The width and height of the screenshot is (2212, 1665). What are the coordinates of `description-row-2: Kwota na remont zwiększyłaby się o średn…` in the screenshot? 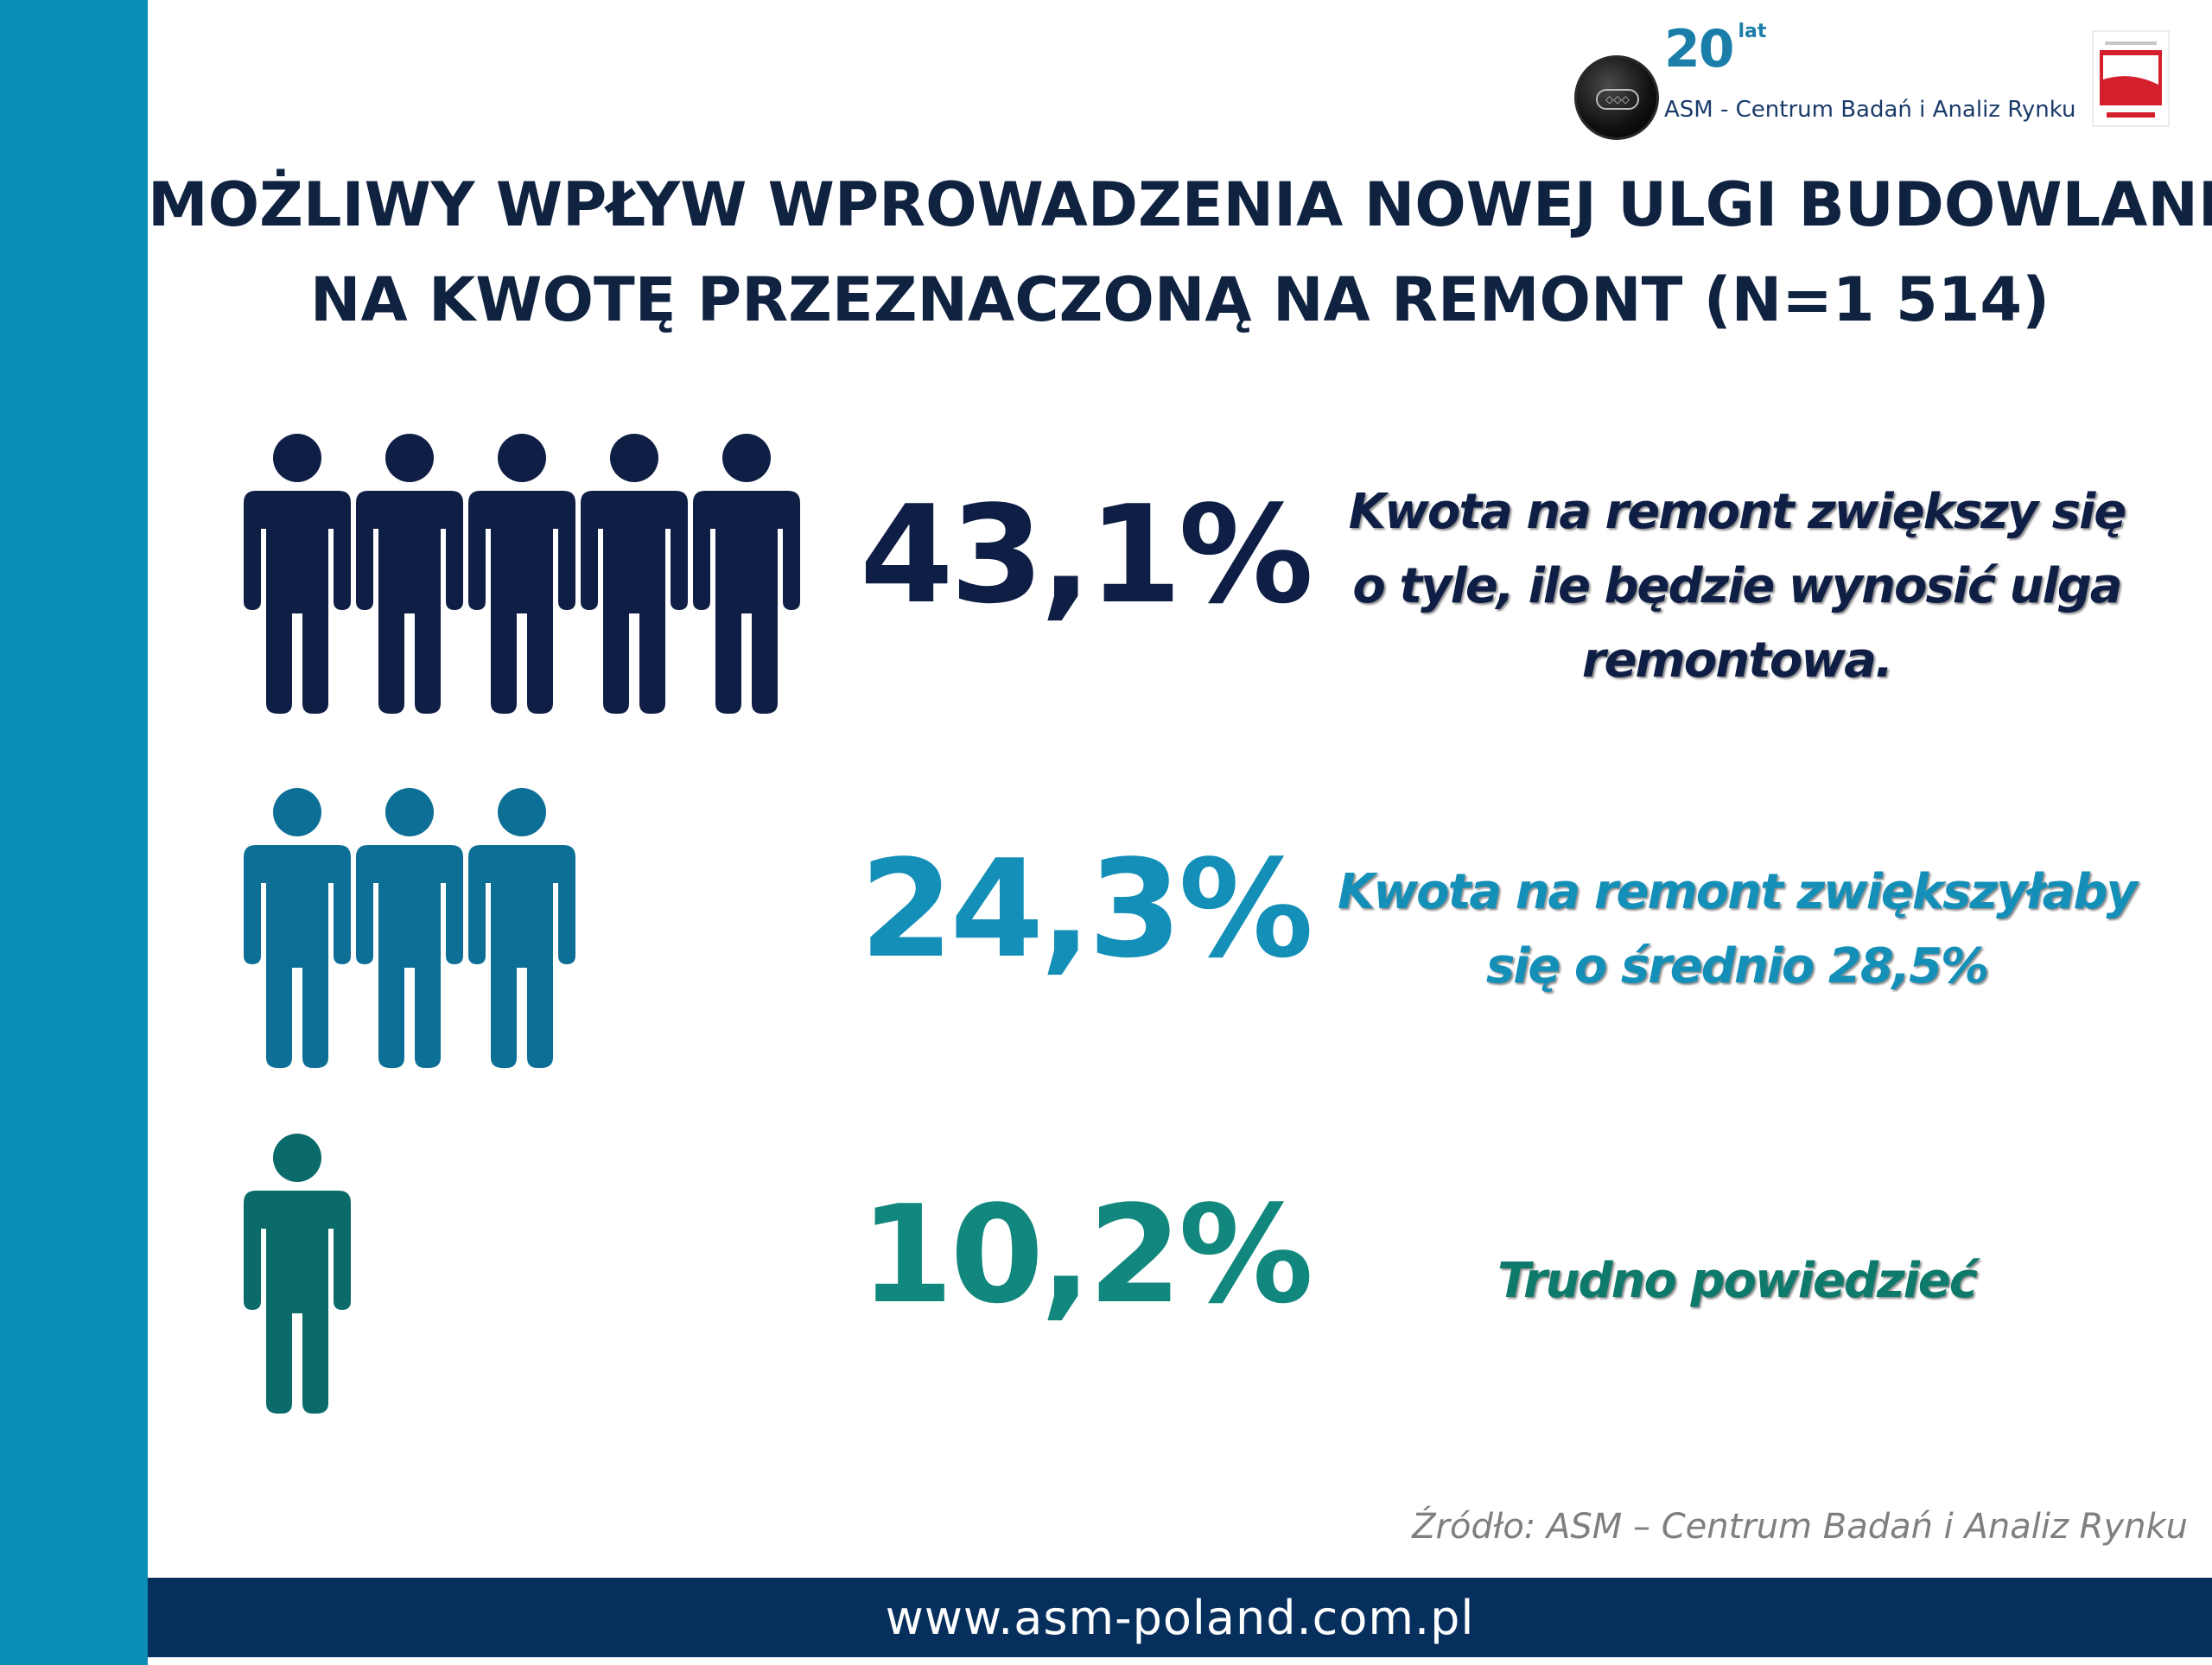 It's located at (1737, 929).